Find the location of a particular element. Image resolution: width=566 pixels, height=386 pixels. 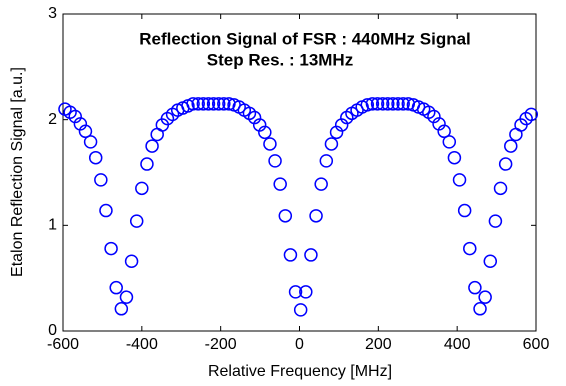

y-tick-label: 2 is located at coordinates (52, 119).